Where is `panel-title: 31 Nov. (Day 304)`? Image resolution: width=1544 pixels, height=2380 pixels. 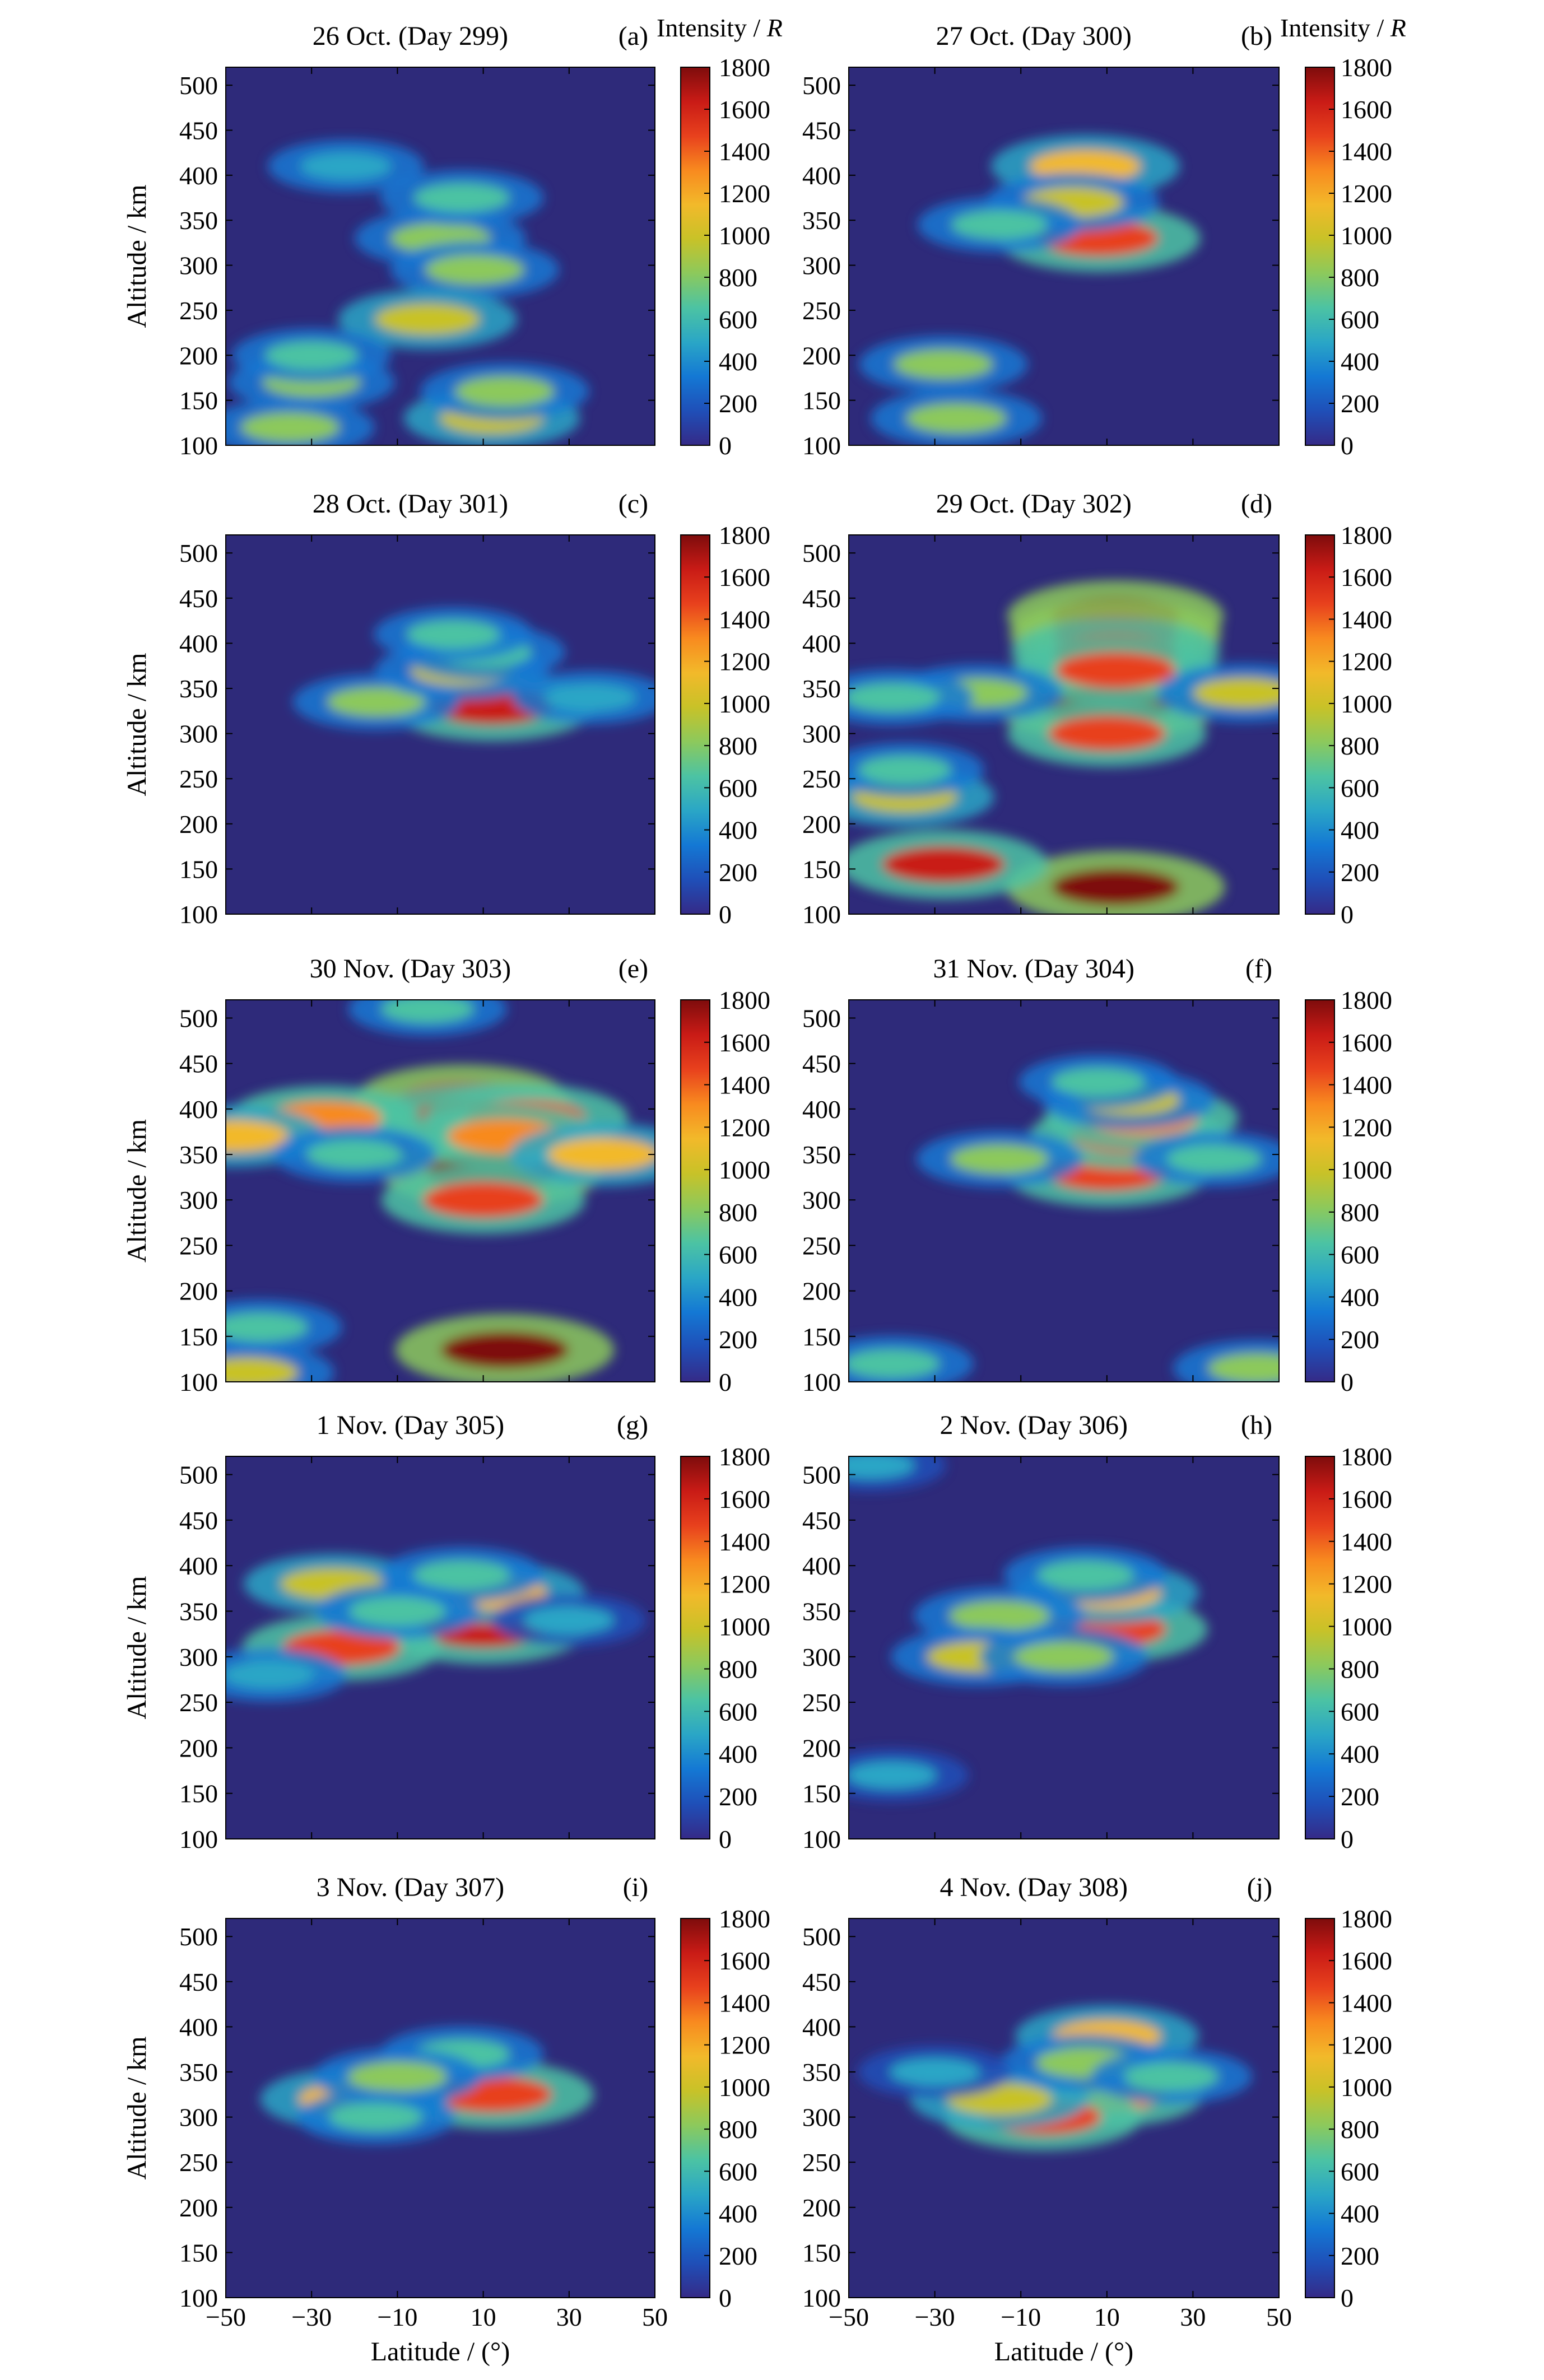
panel-title: 31 Nov. (Day 304) is located at coordinates (1033, 969).